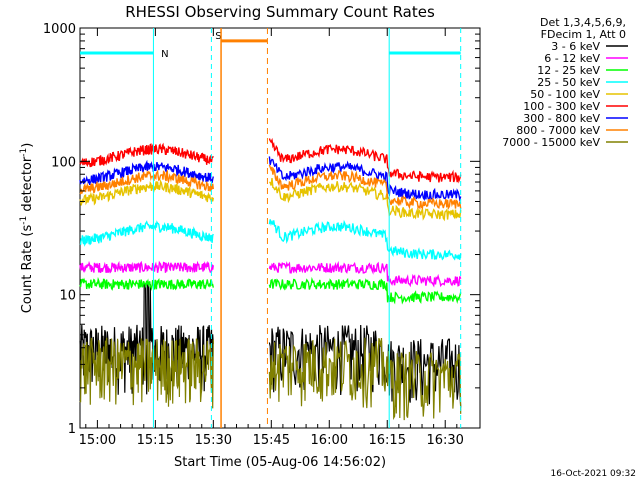 This screenshot has height=480, width=640. I want to click on series-50-100-kev, so click(270, 200).